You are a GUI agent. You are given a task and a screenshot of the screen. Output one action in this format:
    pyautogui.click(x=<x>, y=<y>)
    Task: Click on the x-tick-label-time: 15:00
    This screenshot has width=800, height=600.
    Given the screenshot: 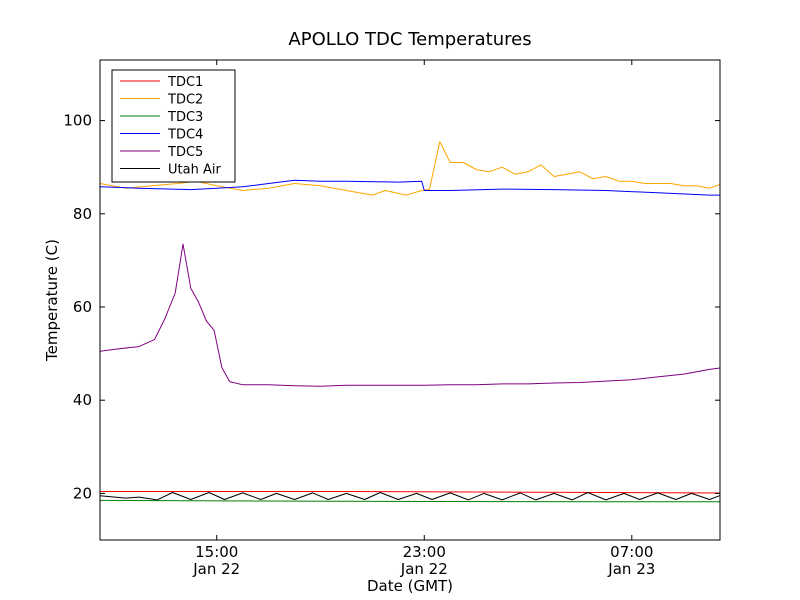 What is the action you would take?
    pyautogui.click(x=216, y=552)
    